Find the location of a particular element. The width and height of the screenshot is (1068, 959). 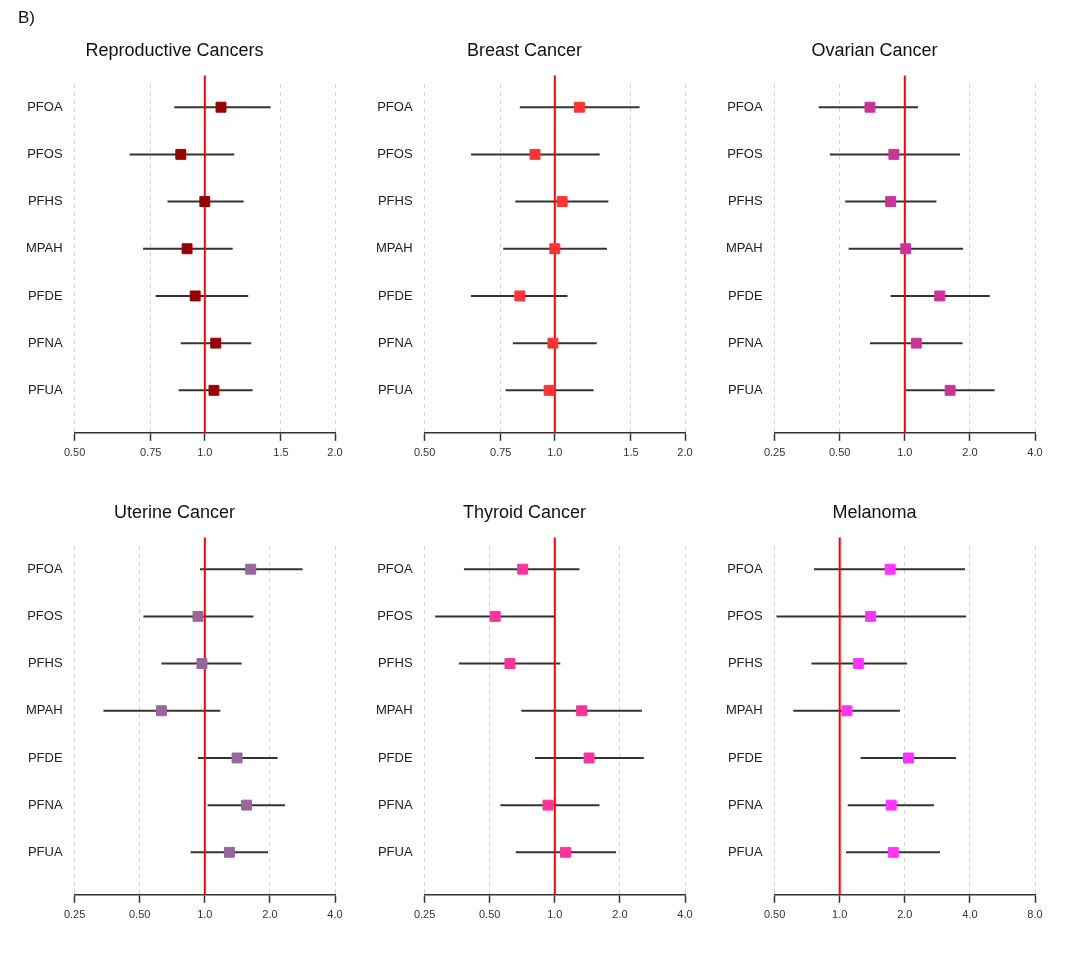

chart-title: Melanoma is located at coordinates (875, 511).